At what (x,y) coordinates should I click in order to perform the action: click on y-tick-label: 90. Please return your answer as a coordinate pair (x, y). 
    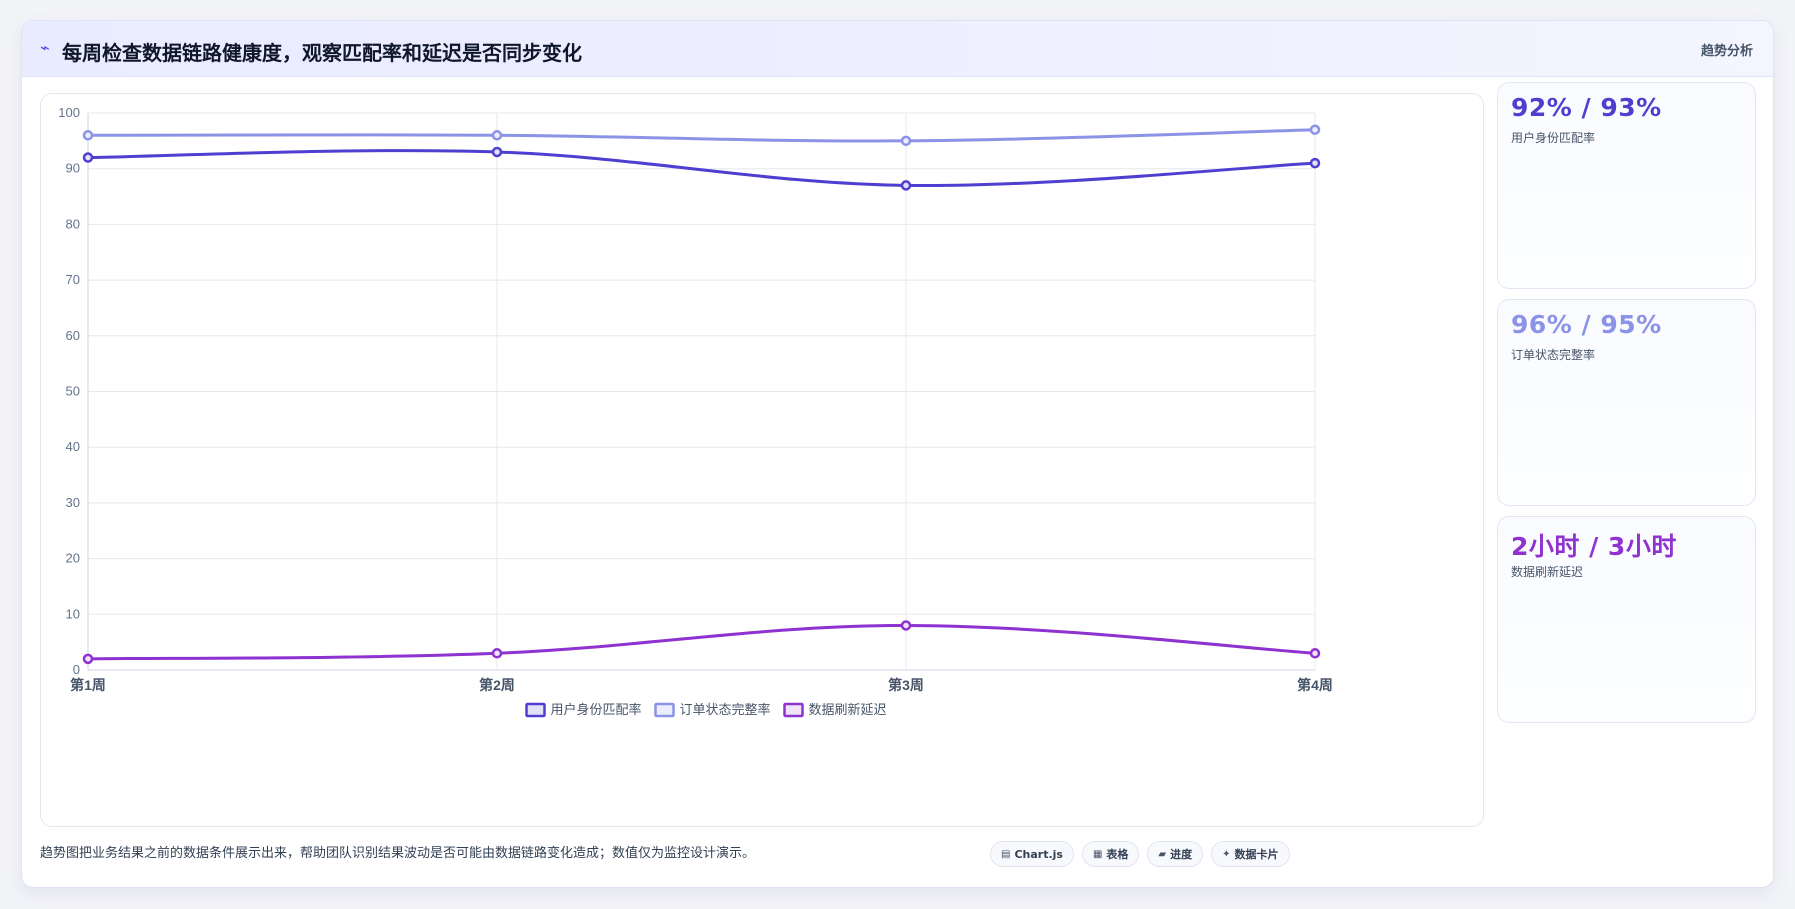
    Looking at the image, I should click on (73, 168).